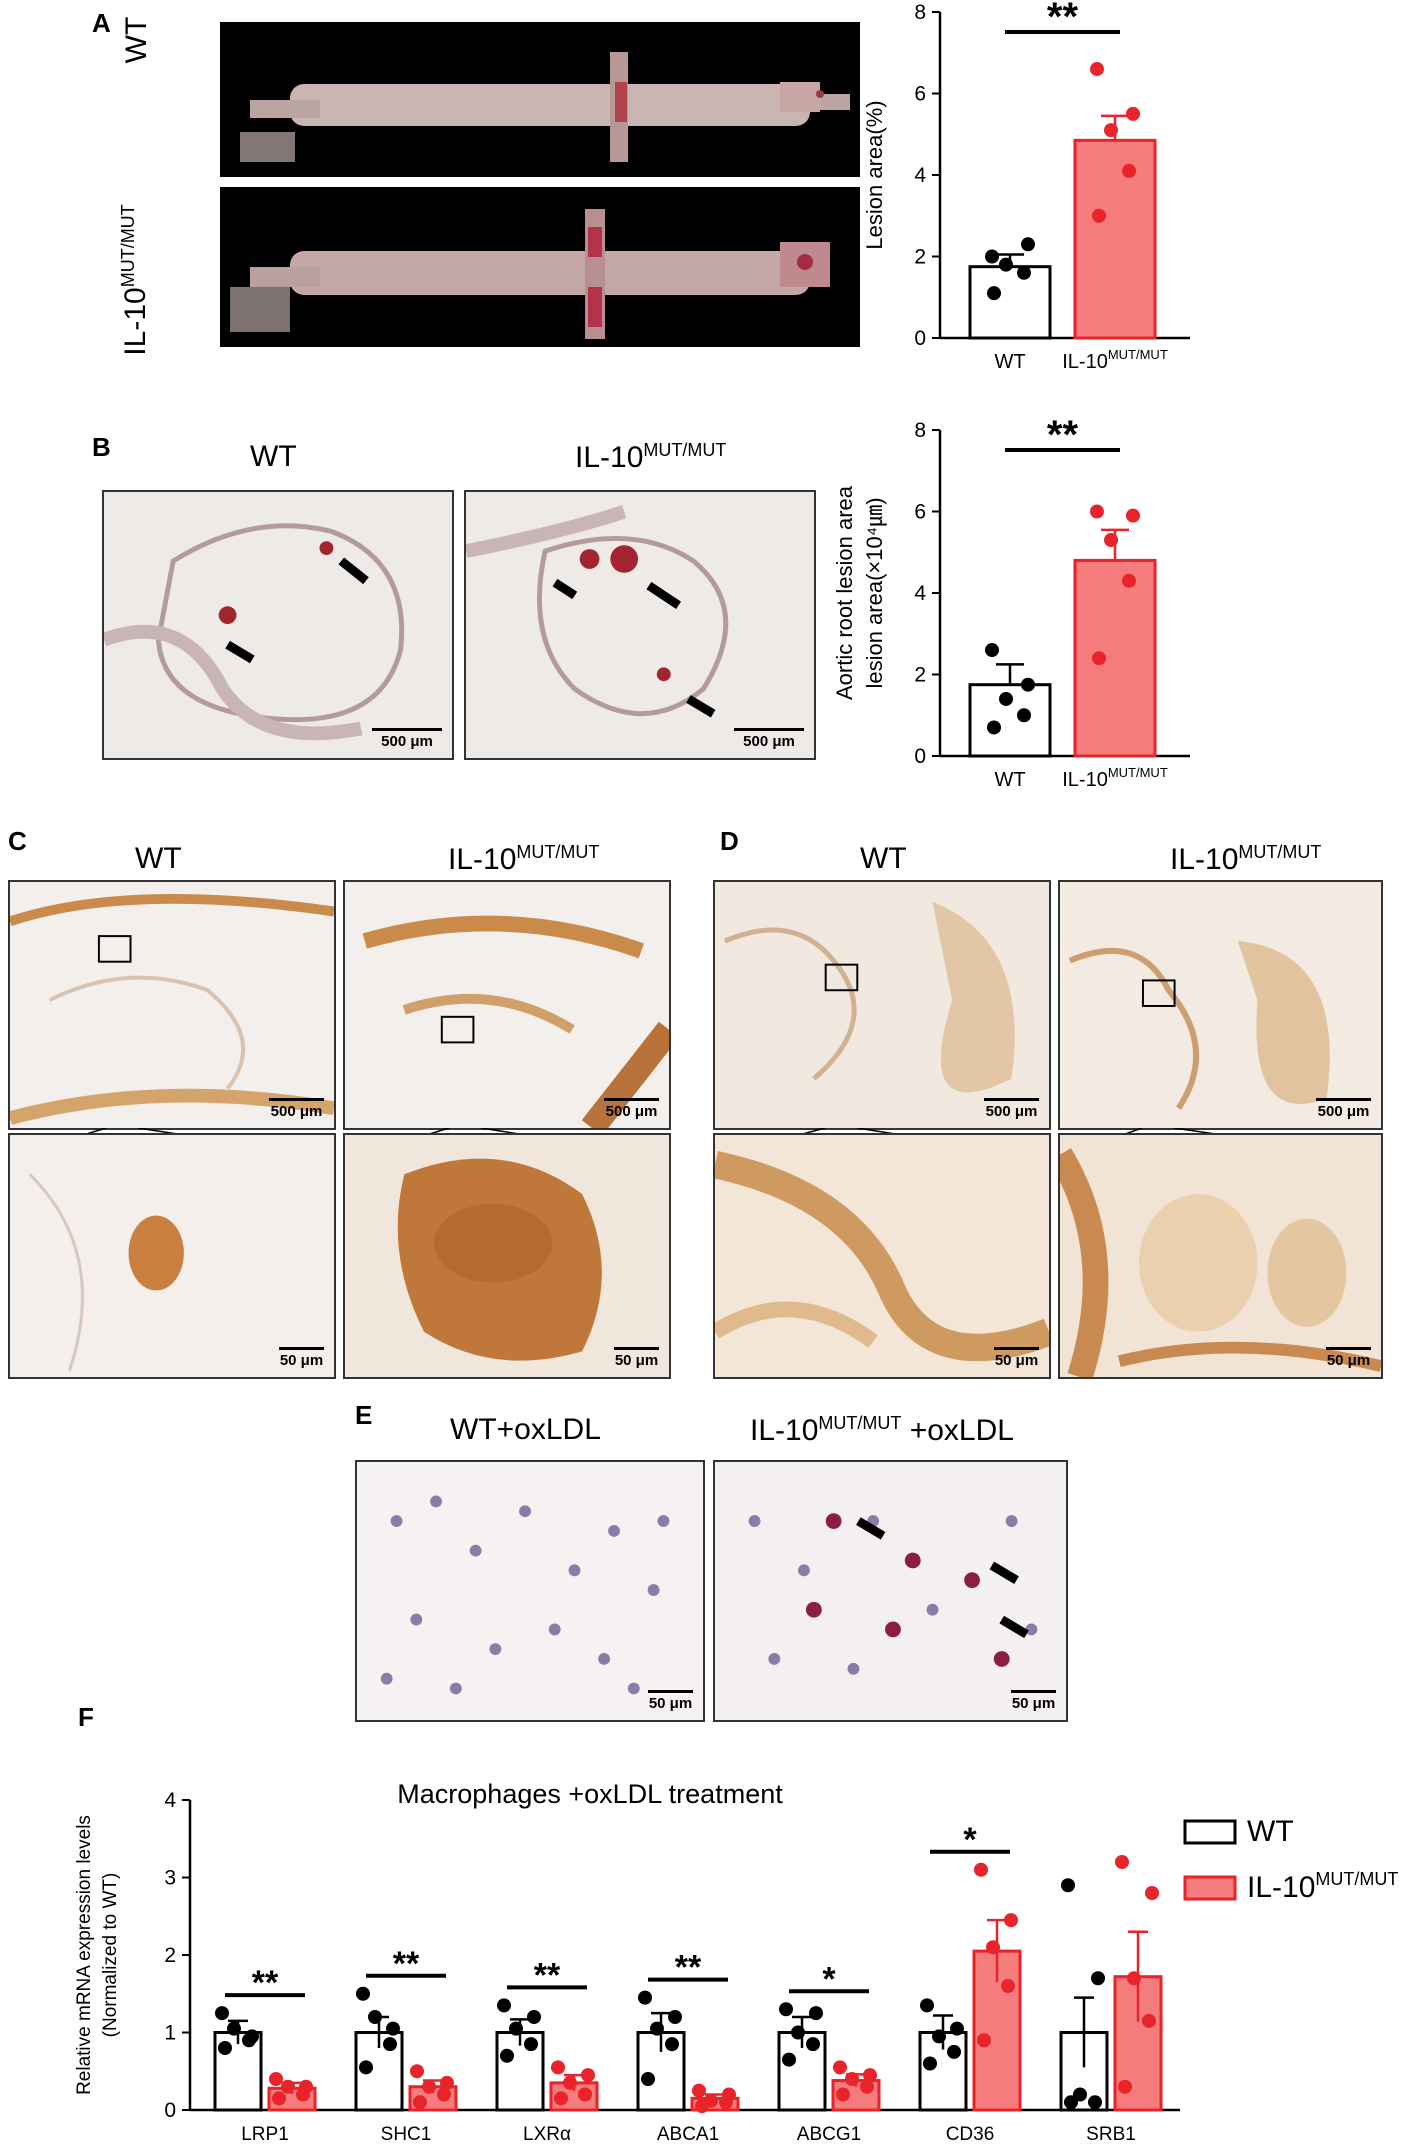 The image size is (1417, 2153). What do you see at coordinates (970, 2134) in the screenshot?
I see `f-xtick-label: CD36` at bounding box center [970, 2134].